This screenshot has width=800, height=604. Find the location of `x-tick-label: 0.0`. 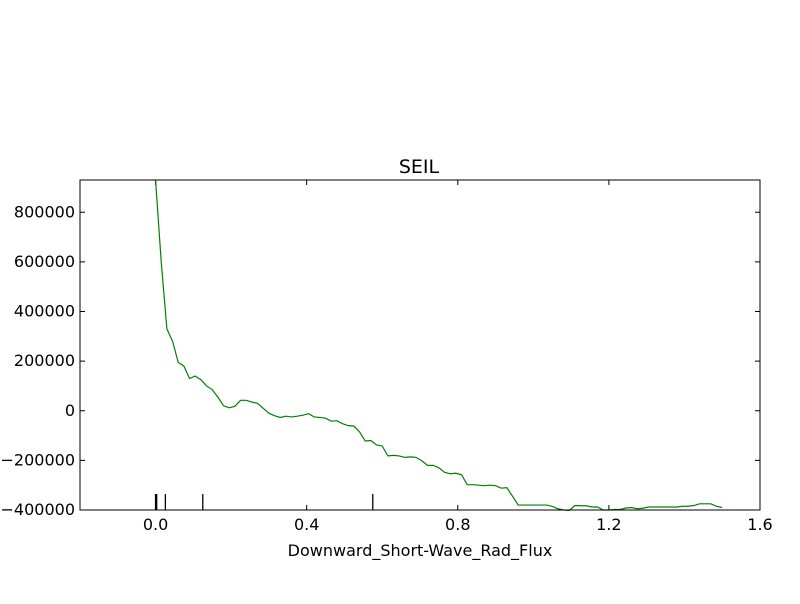

x-tick-label: 0.0 is located at coordinates (155, 524).